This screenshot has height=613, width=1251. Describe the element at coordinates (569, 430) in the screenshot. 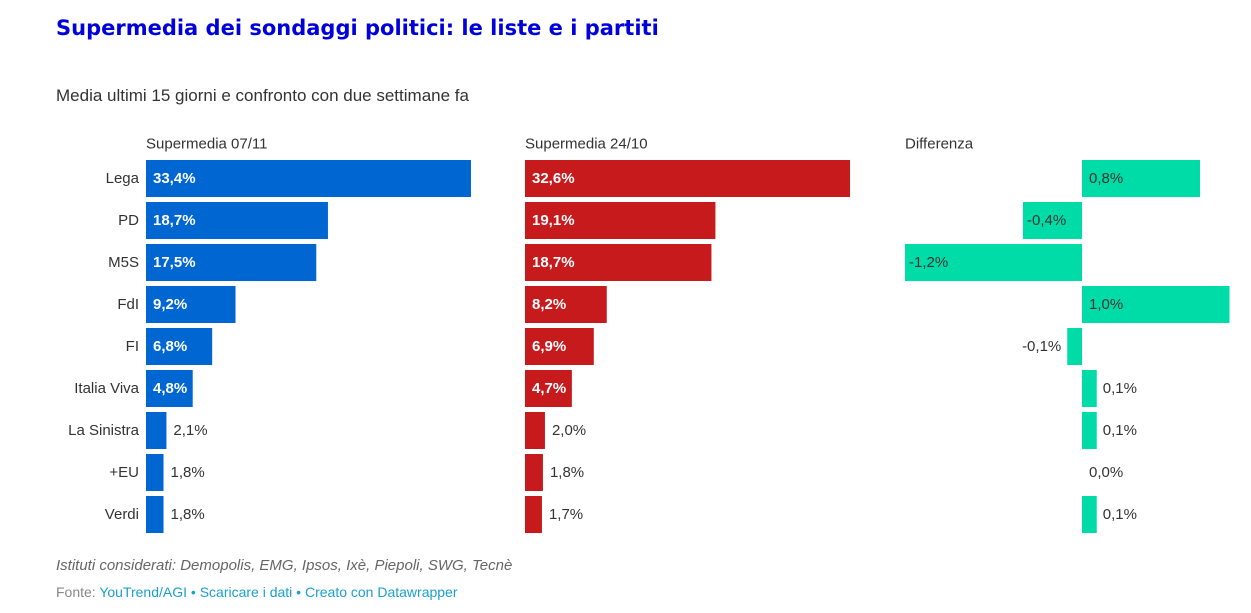

I see `bar-value-label: 2,0%` at that location.